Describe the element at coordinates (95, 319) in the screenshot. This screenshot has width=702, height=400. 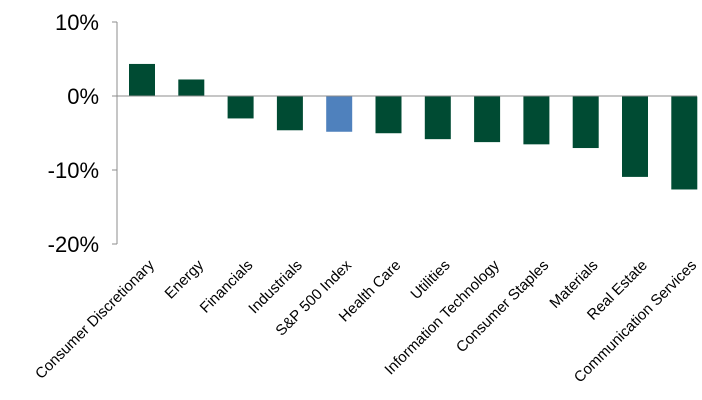
I see `x-tick-label: Consumer Discretionary` at that location.